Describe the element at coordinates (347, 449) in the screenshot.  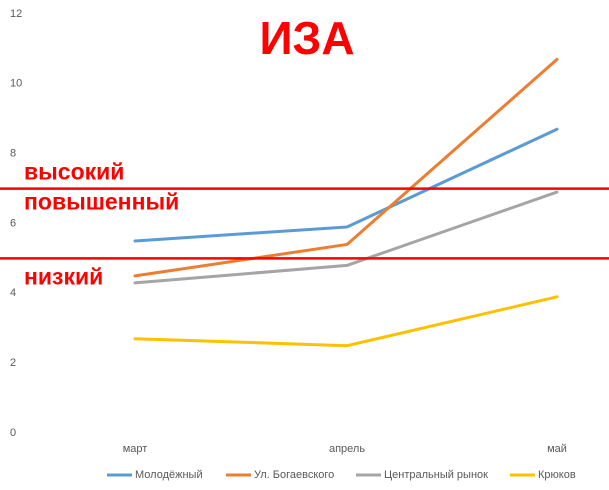
I see `x-tick-label: апрель` at that location.